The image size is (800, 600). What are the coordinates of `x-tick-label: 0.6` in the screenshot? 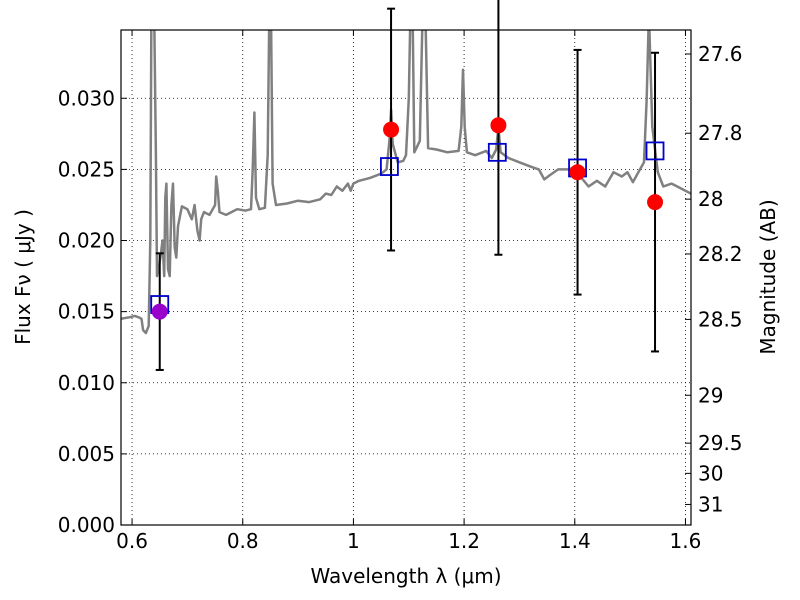 It's located at (132, 541).